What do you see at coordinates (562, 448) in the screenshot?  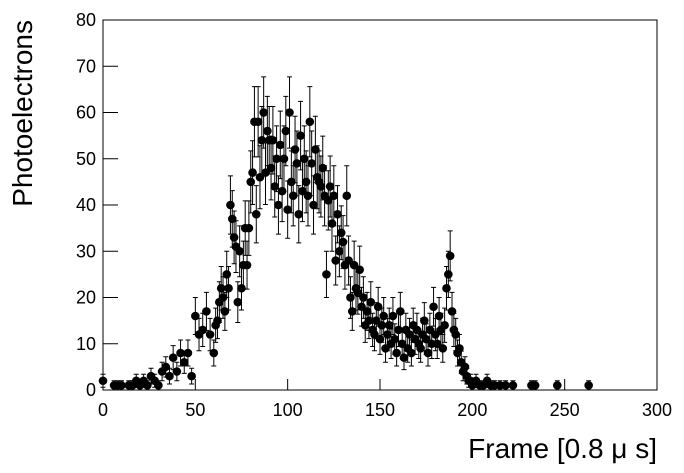 I see `x-axis-title: Frame [0.8 μ s]` at bounding box center [562, 448].